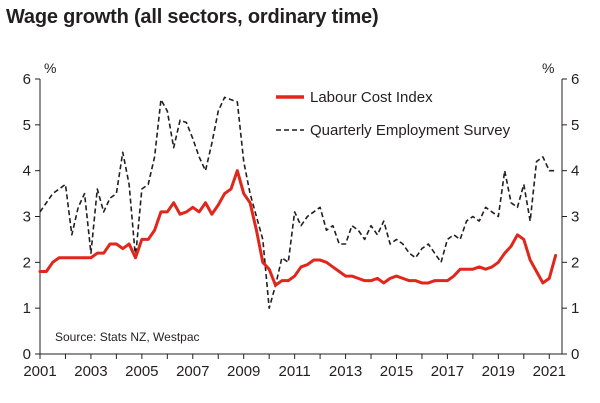 This screenshot has width=600, height=403. What do you see at coordinates (345, 371) in the screenshot?
I see `x-tick-label: 2013` at bounding box center [345, 371].